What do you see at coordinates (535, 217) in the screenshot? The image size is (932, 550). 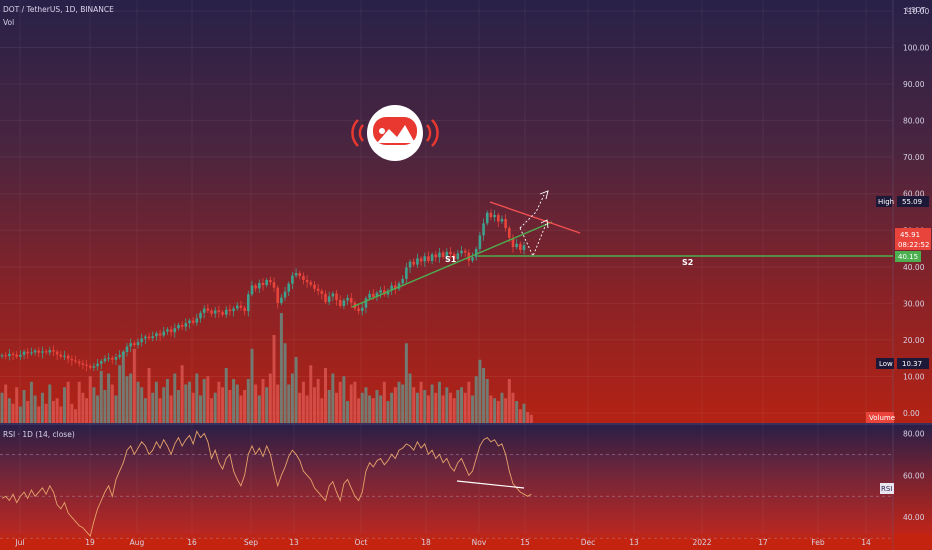 I see `resistance-trendline` at bounding box center [535, 217].